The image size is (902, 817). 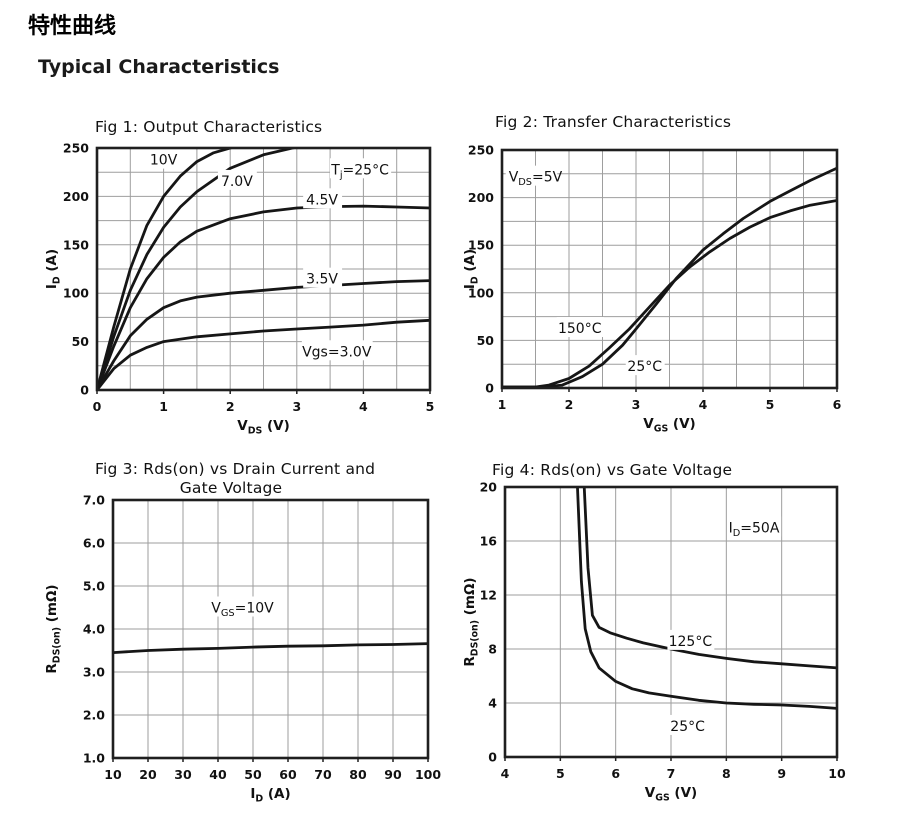 What do you see at coordinates (94, 758) in the screenshot?
I see `svg-text: 1.0` at bounding box center [94, 758].